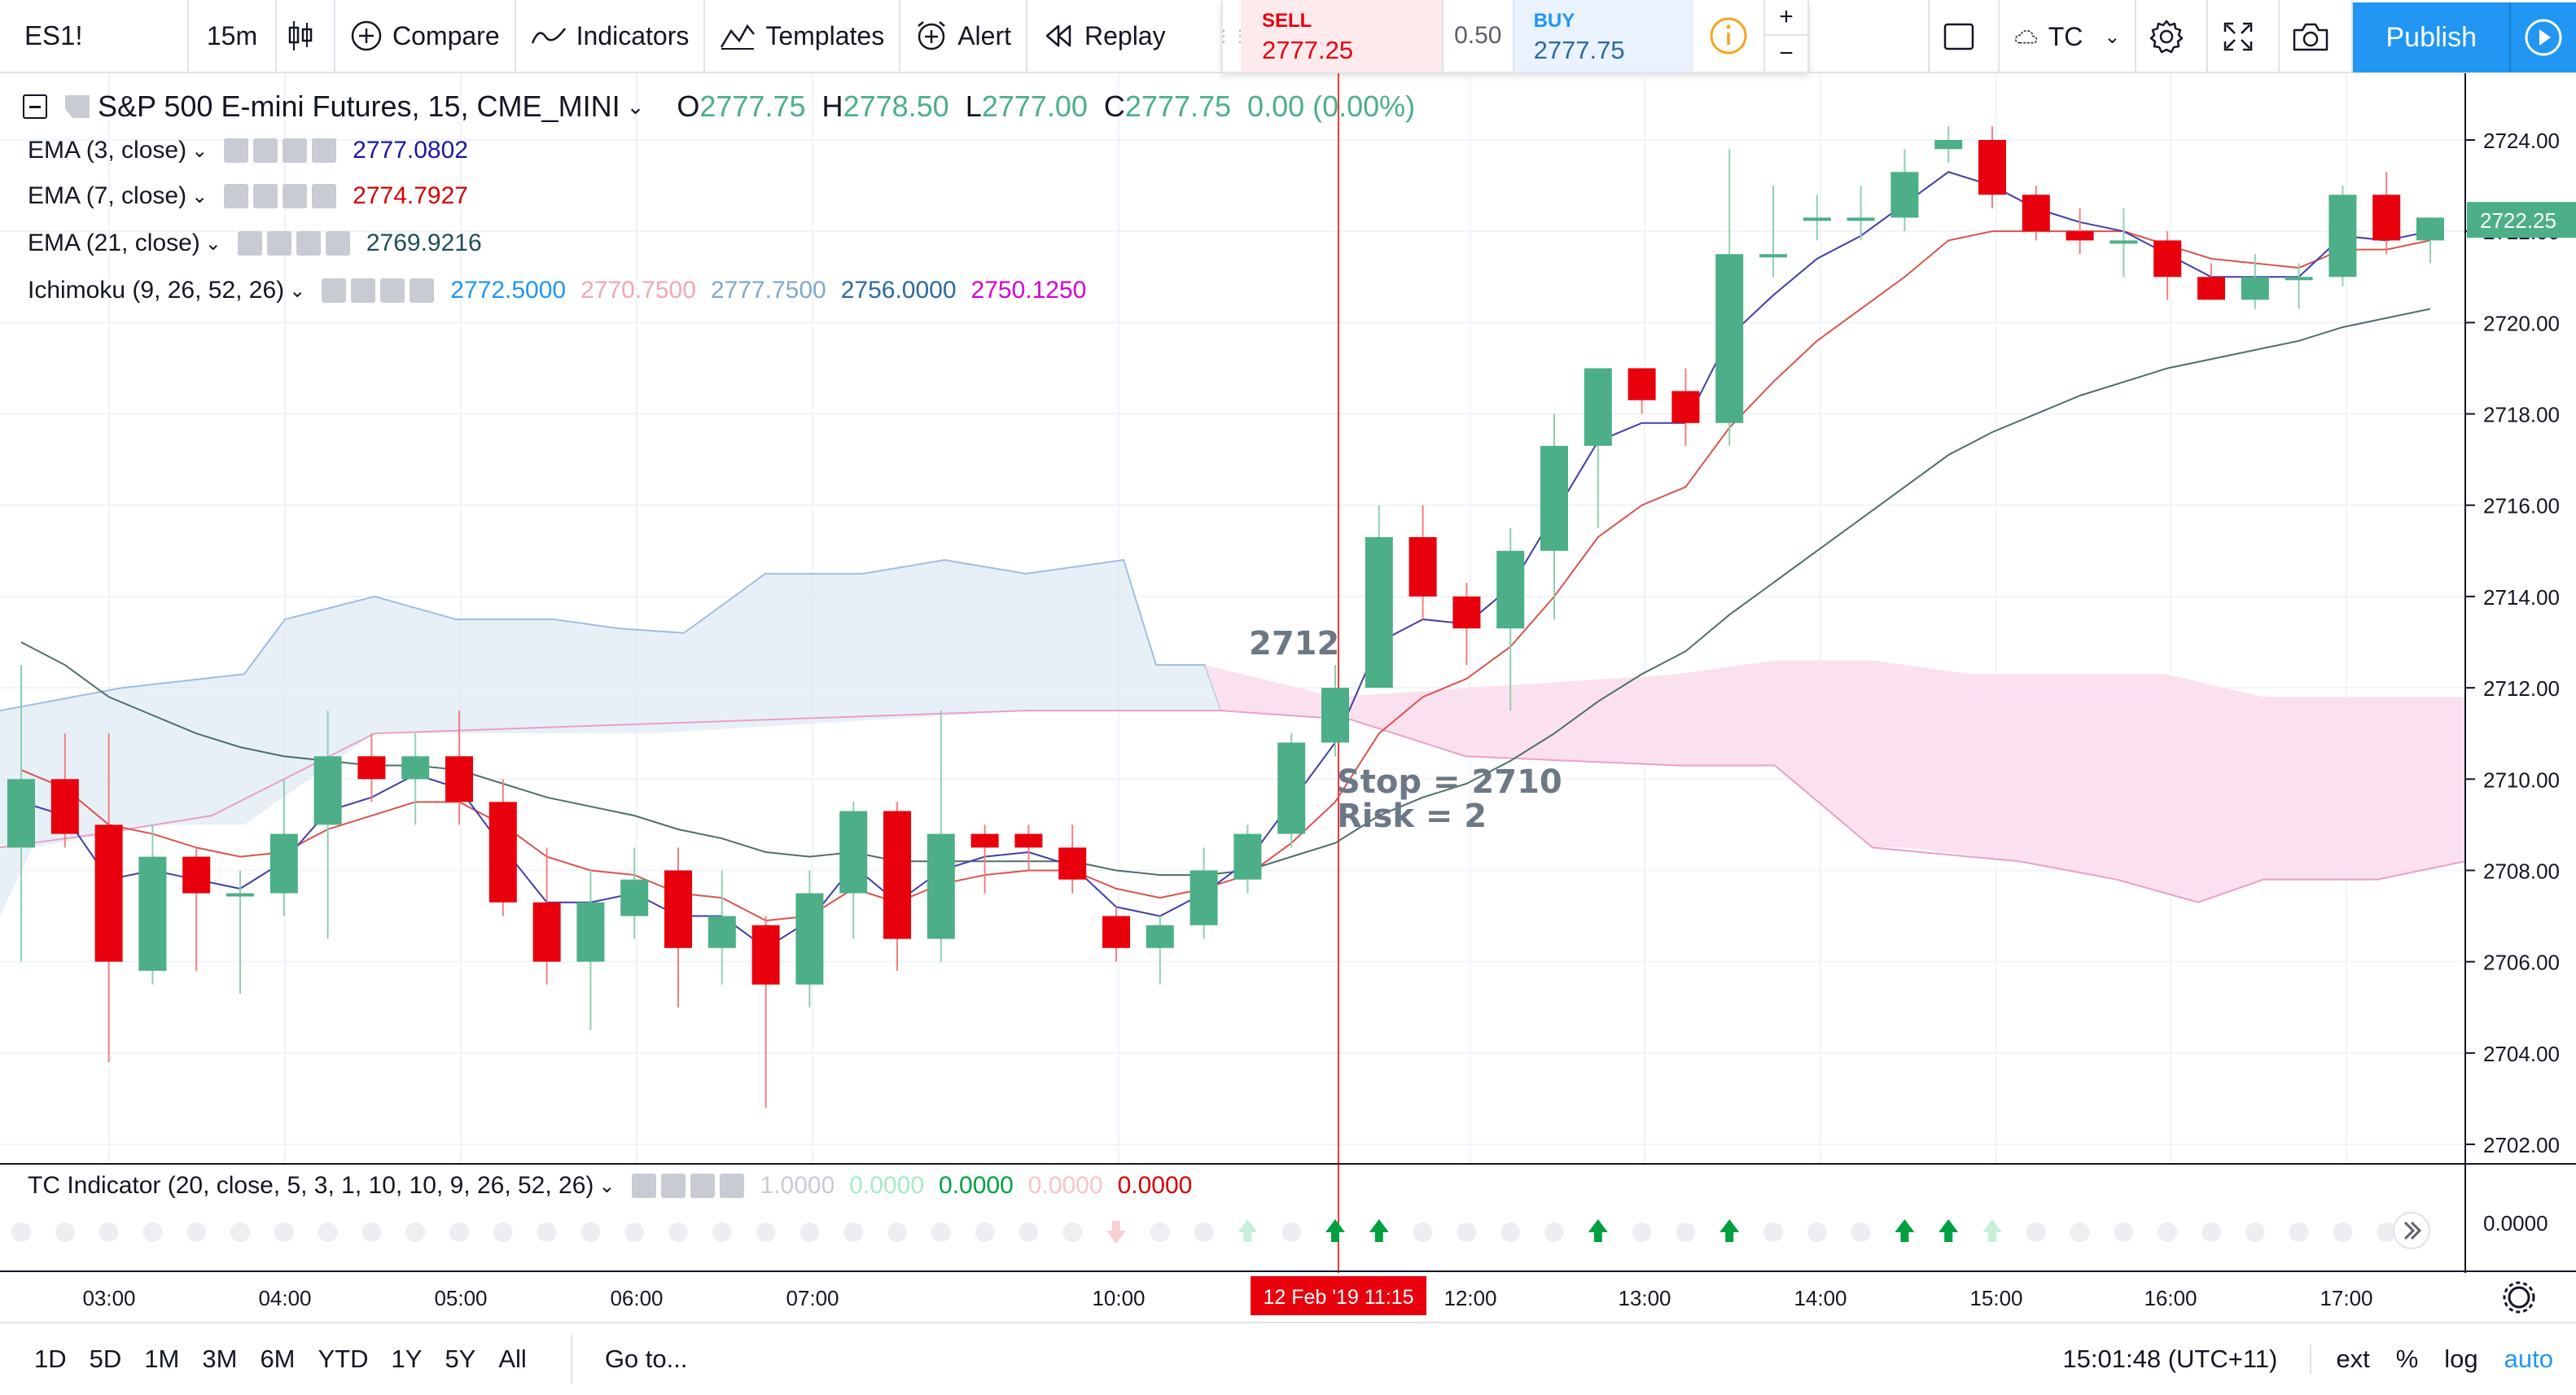 The image size is (2576, 1395). I want to click on auto-toggle: auto, so click(2528, 1359).